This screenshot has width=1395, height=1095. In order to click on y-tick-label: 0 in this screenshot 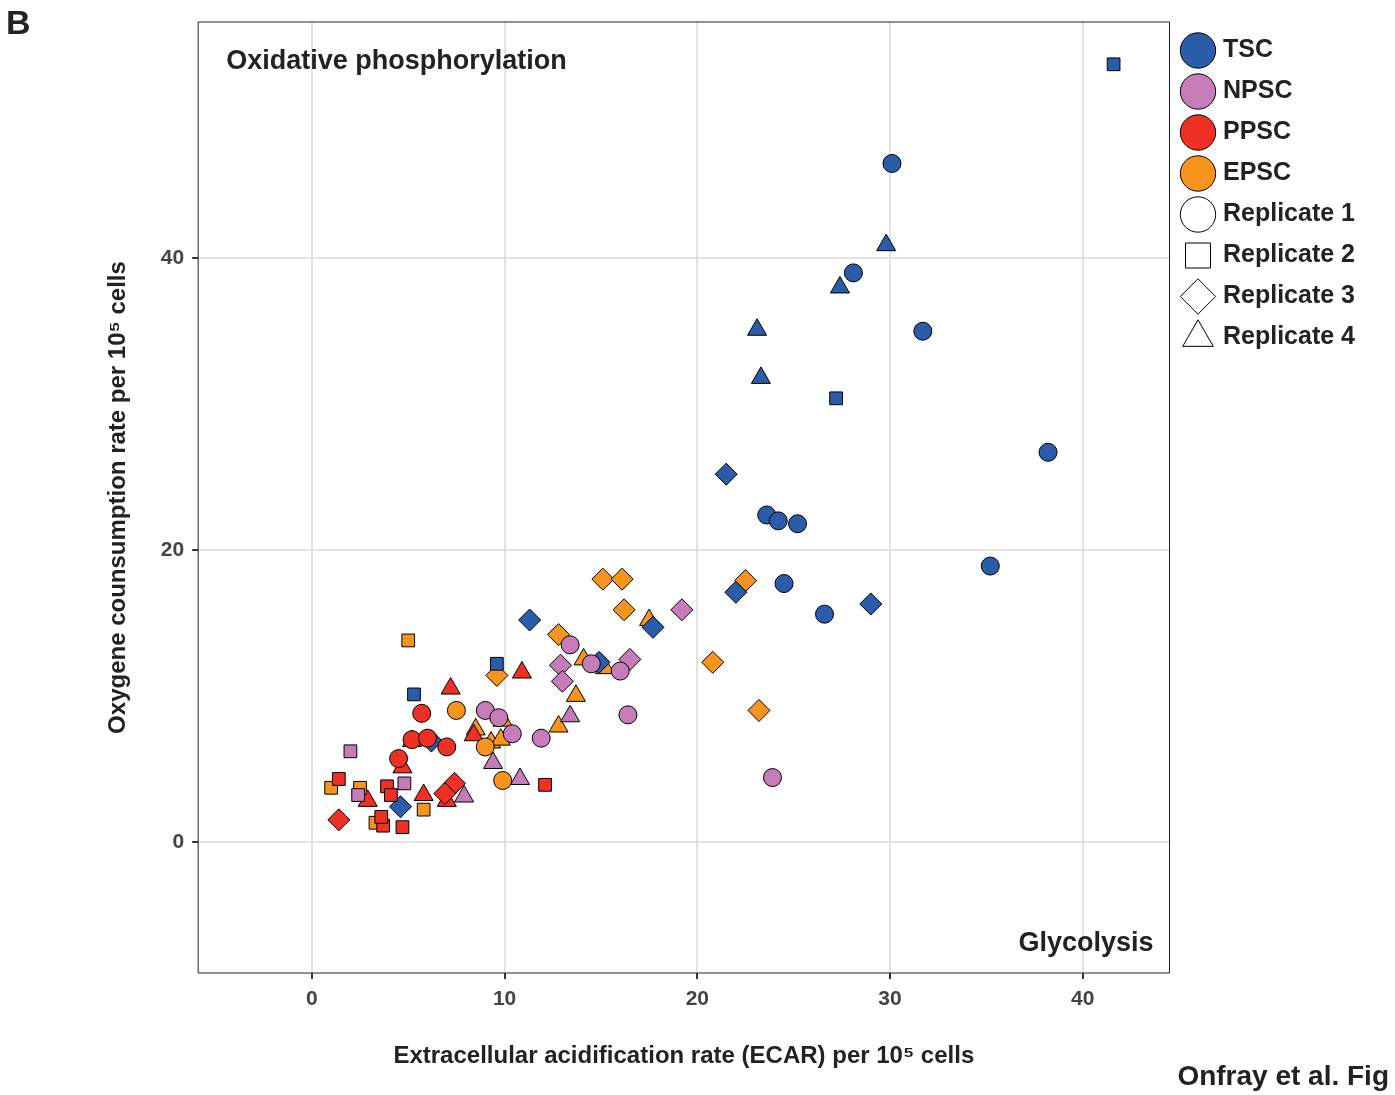, I will do `click(178, 840)`.